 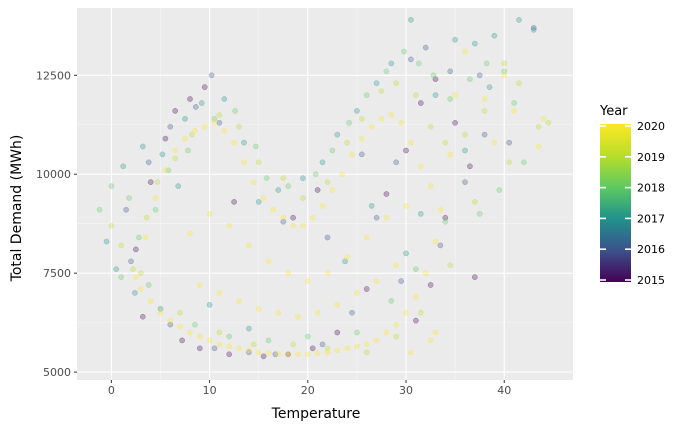 I want to click on colorbar, so click(x=615, y=203).